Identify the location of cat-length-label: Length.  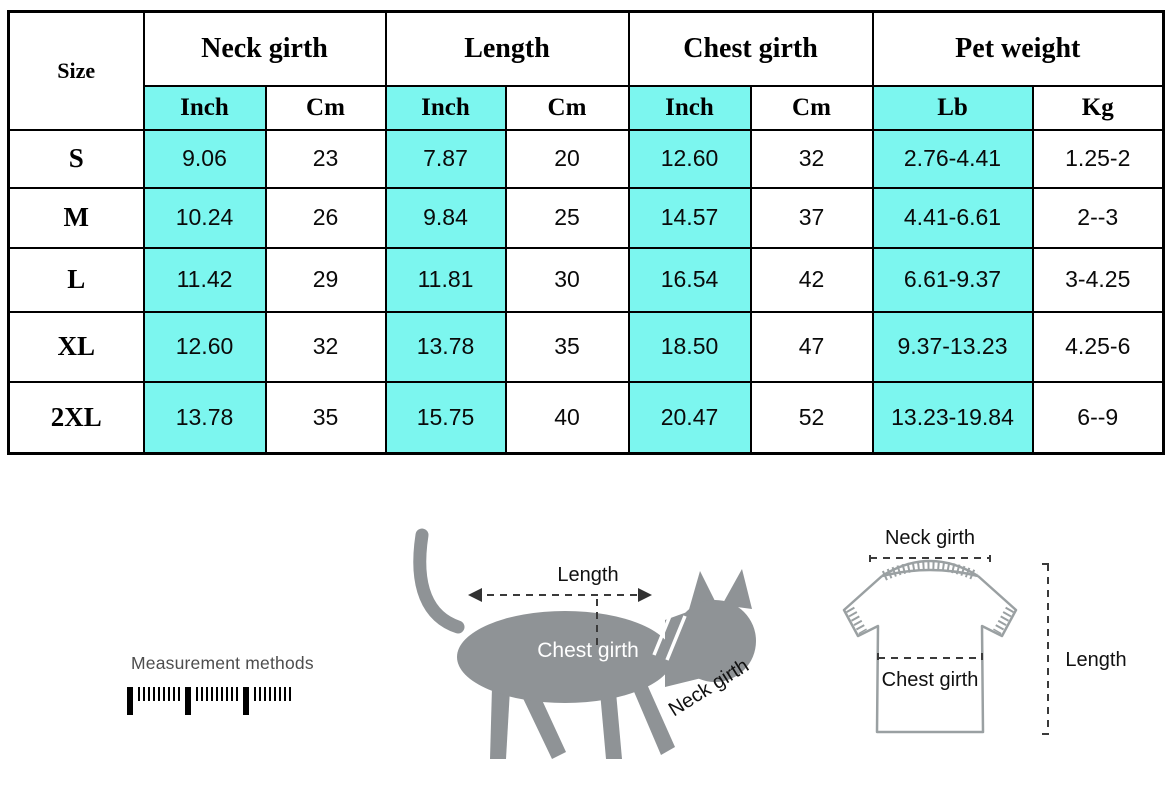
(587, 575).